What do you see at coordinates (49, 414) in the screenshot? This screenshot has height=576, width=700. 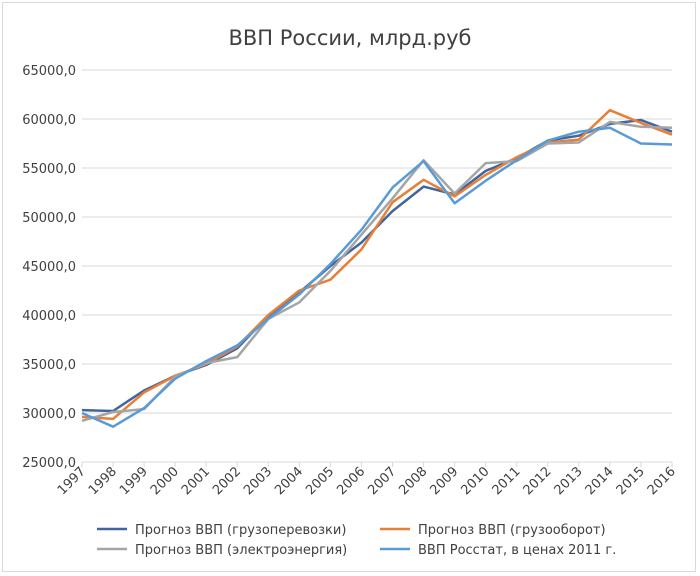 I see `y-tick-label: 30000,0` at bounding box center [49, 414].